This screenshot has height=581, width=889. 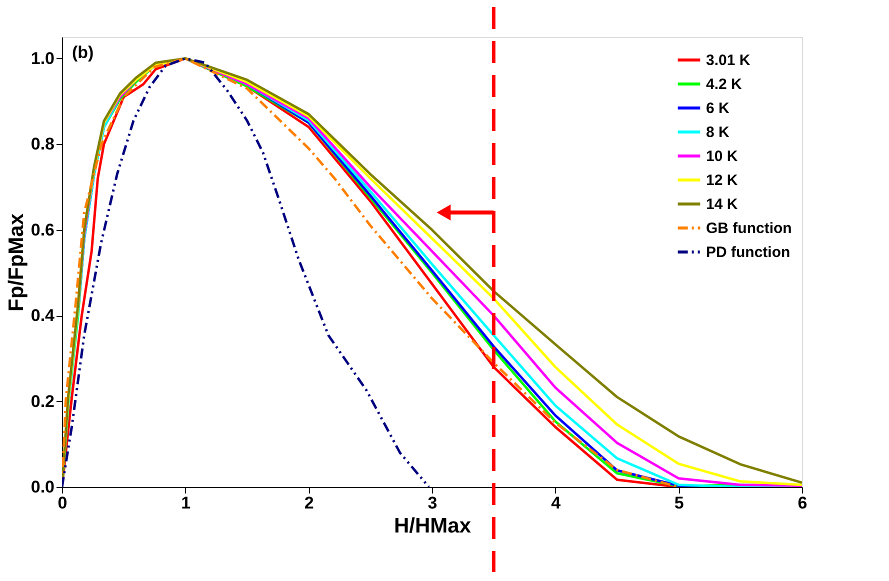 I want to click on x-tick-label: 5, so click(x=679, y=503).